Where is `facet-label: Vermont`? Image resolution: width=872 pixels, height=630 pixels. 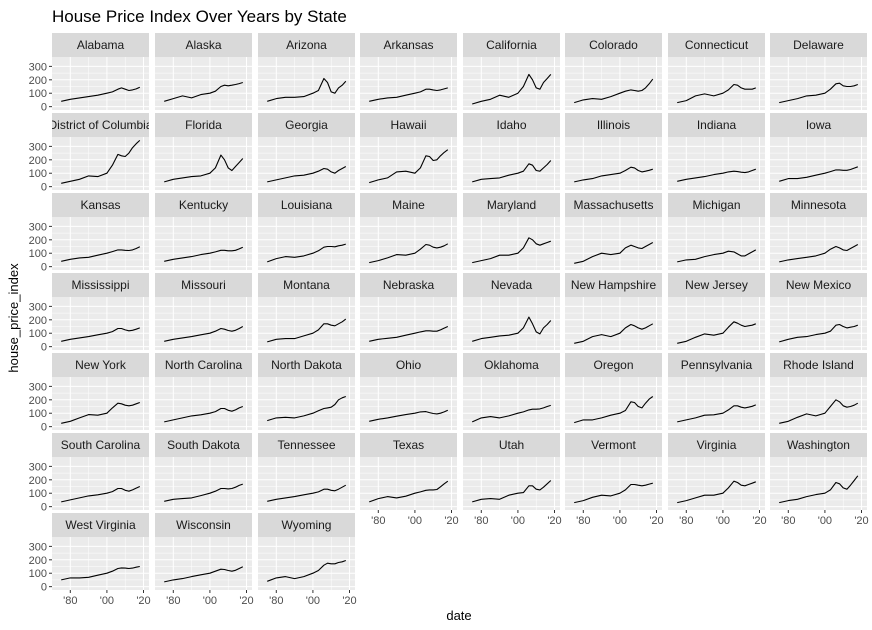 facet-label: Vermont is located at coordinates (613, 445).